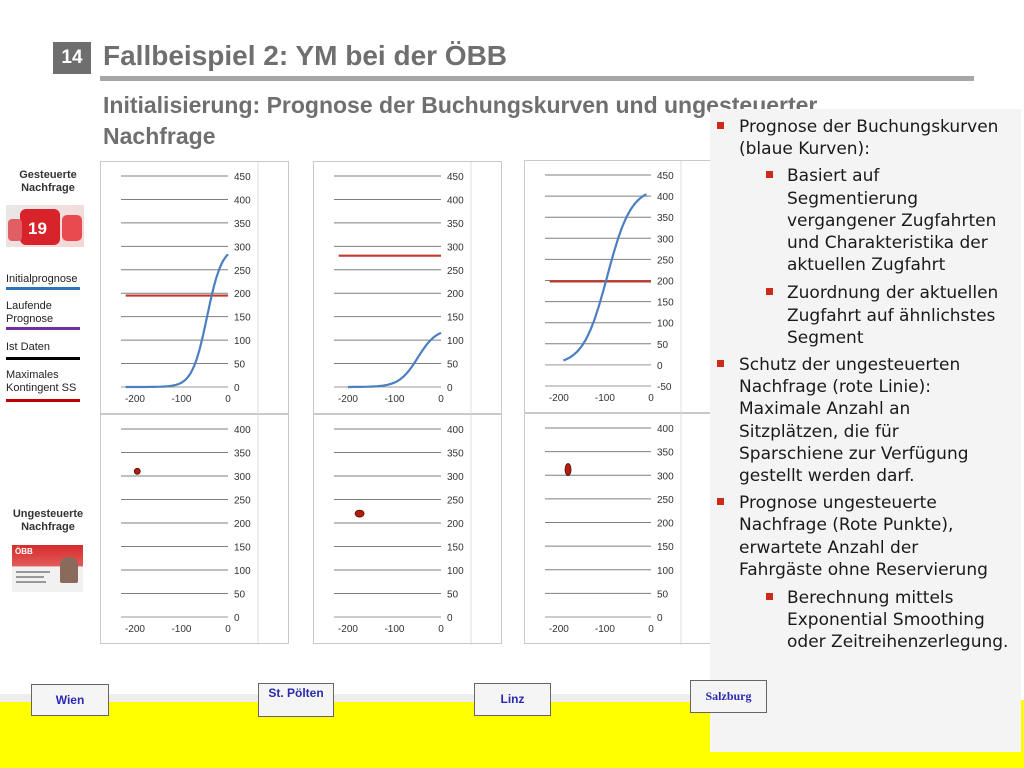  I want to click on legend-line-kontingent, so click(43, 400).